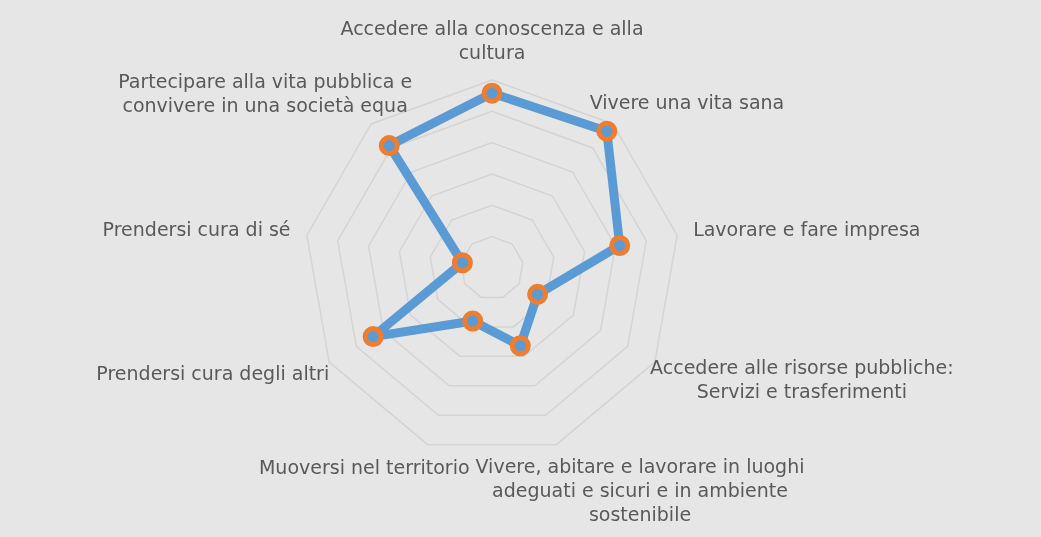  What do you see at coordinates (802, 378) in the screenshot?
I see `spoke-label: Accedere alle risorse pubbliche: Servizi e trasferimenti` at bounding box center [802, 378].